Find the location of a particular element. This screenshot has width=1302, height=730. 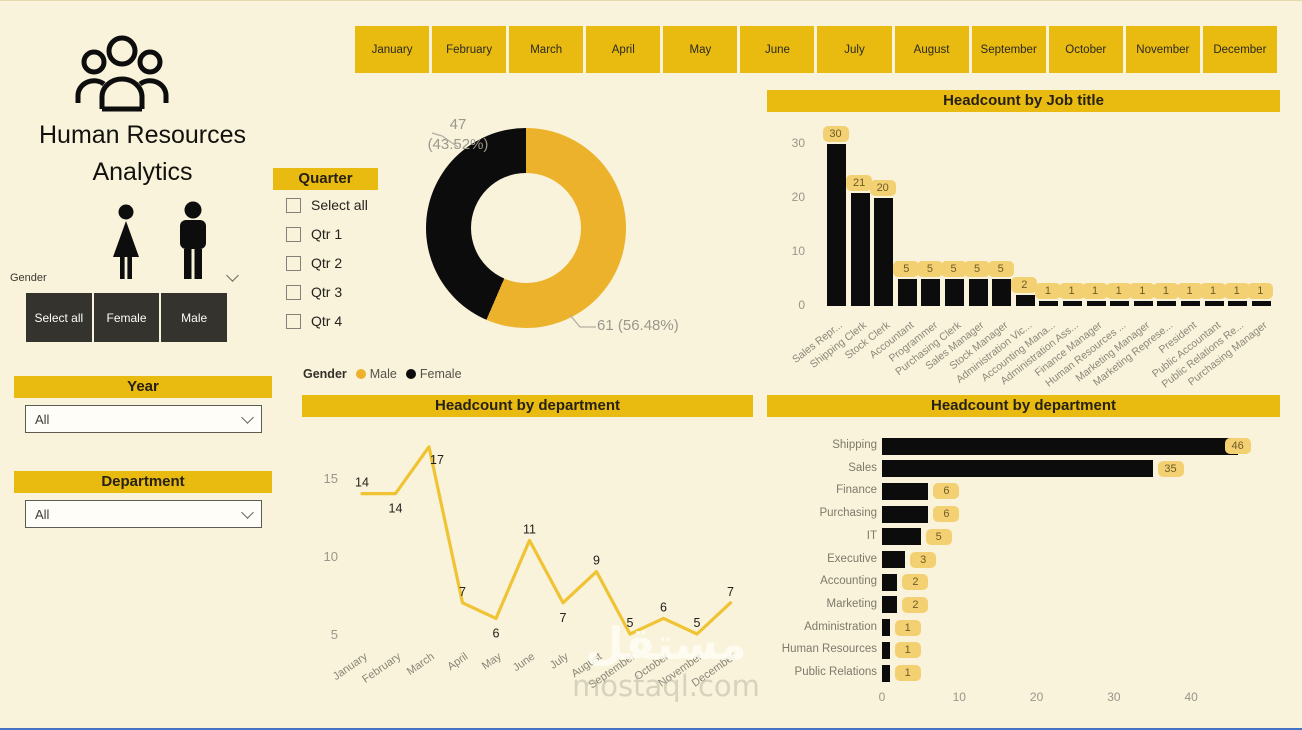

bar-value-label: 30 is located at coordinates (835, 134).